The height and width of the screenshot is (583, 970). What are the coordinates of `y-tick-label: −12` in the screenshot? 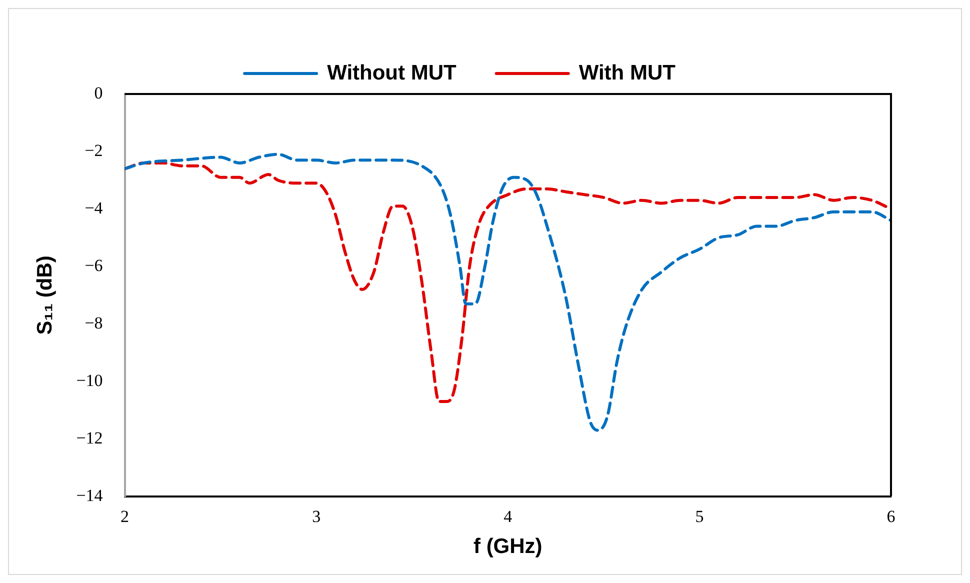 It's located at (89, 438).